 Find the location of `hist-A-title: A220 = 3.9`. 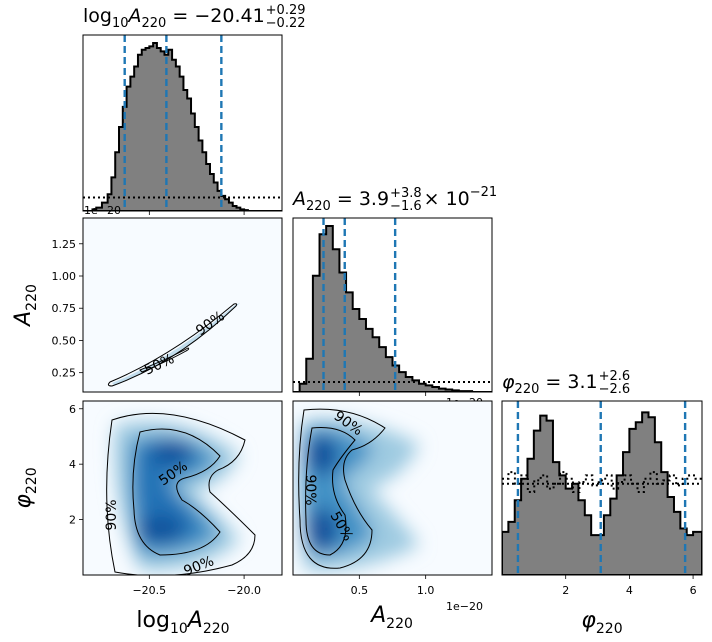

hist-A-title: A220 = 3.9 is located at coordinates (340, 201).